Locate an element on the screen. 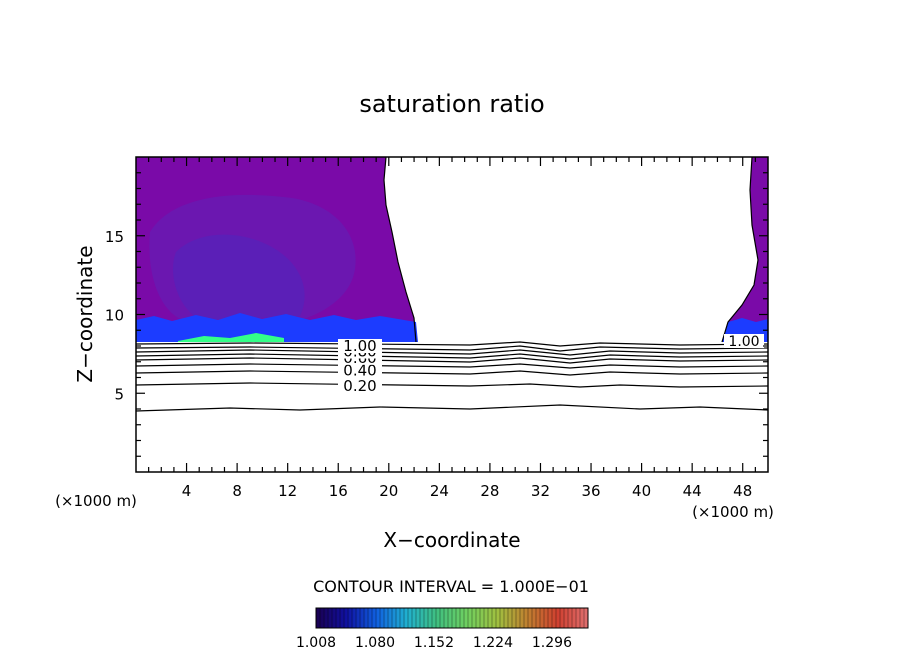 The height and width of the screenshot is (654, 904). contour-label: 0.20 is located at coordinates (360, 386).